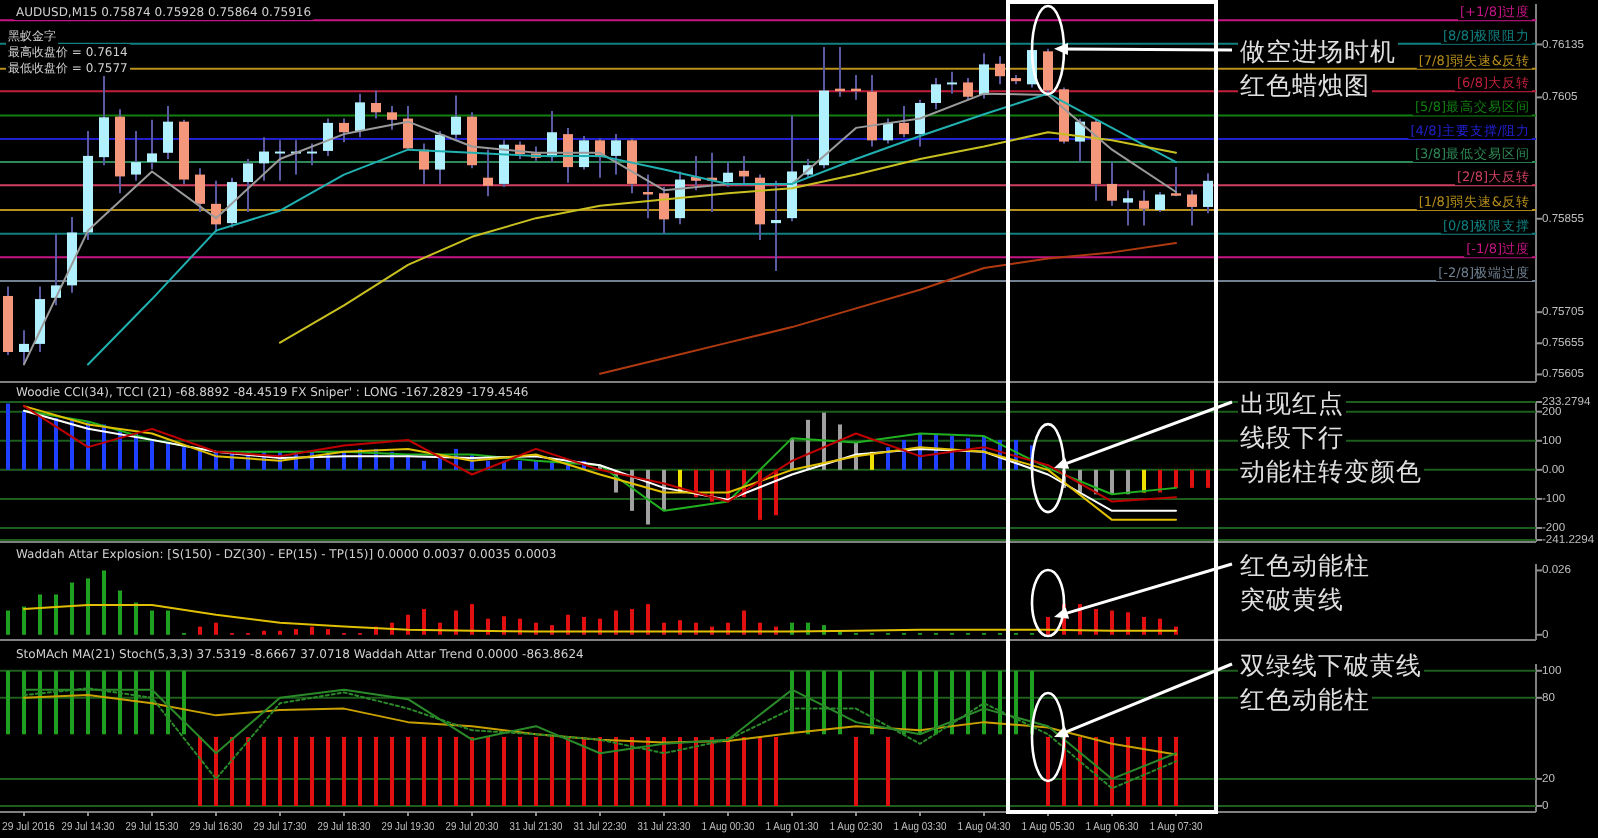  What do you see at coordinates (1331, 665) in the screenshot?
I see `annotation: 双绿线下破黄线` at bounding box center [1331, 665].